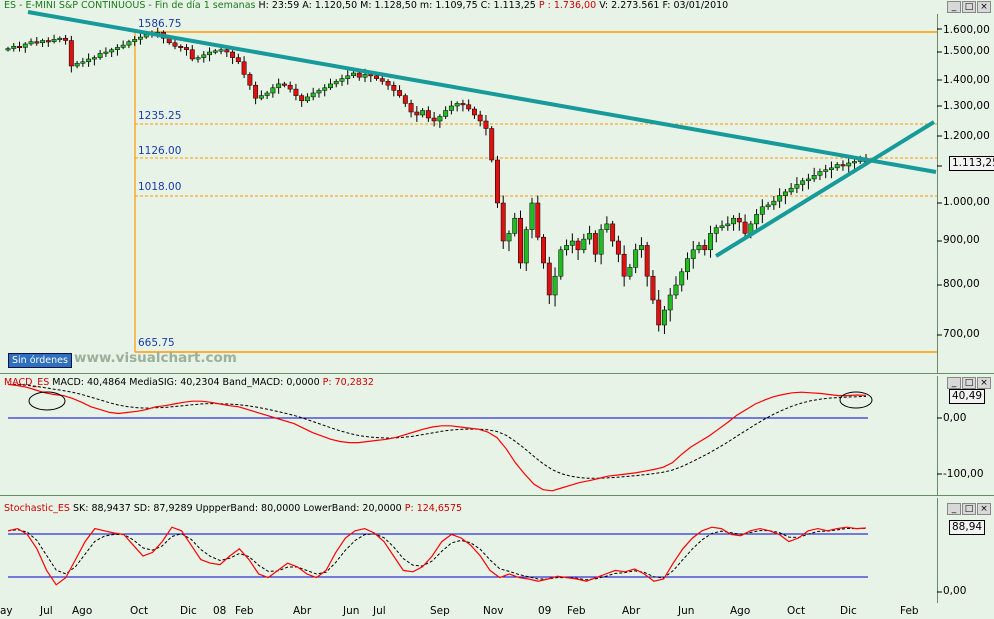 Image resolution: width=994 pixels, height=619 pixels. I want to click on stoch-window-controls: _ □ ×, so click(969, 509).